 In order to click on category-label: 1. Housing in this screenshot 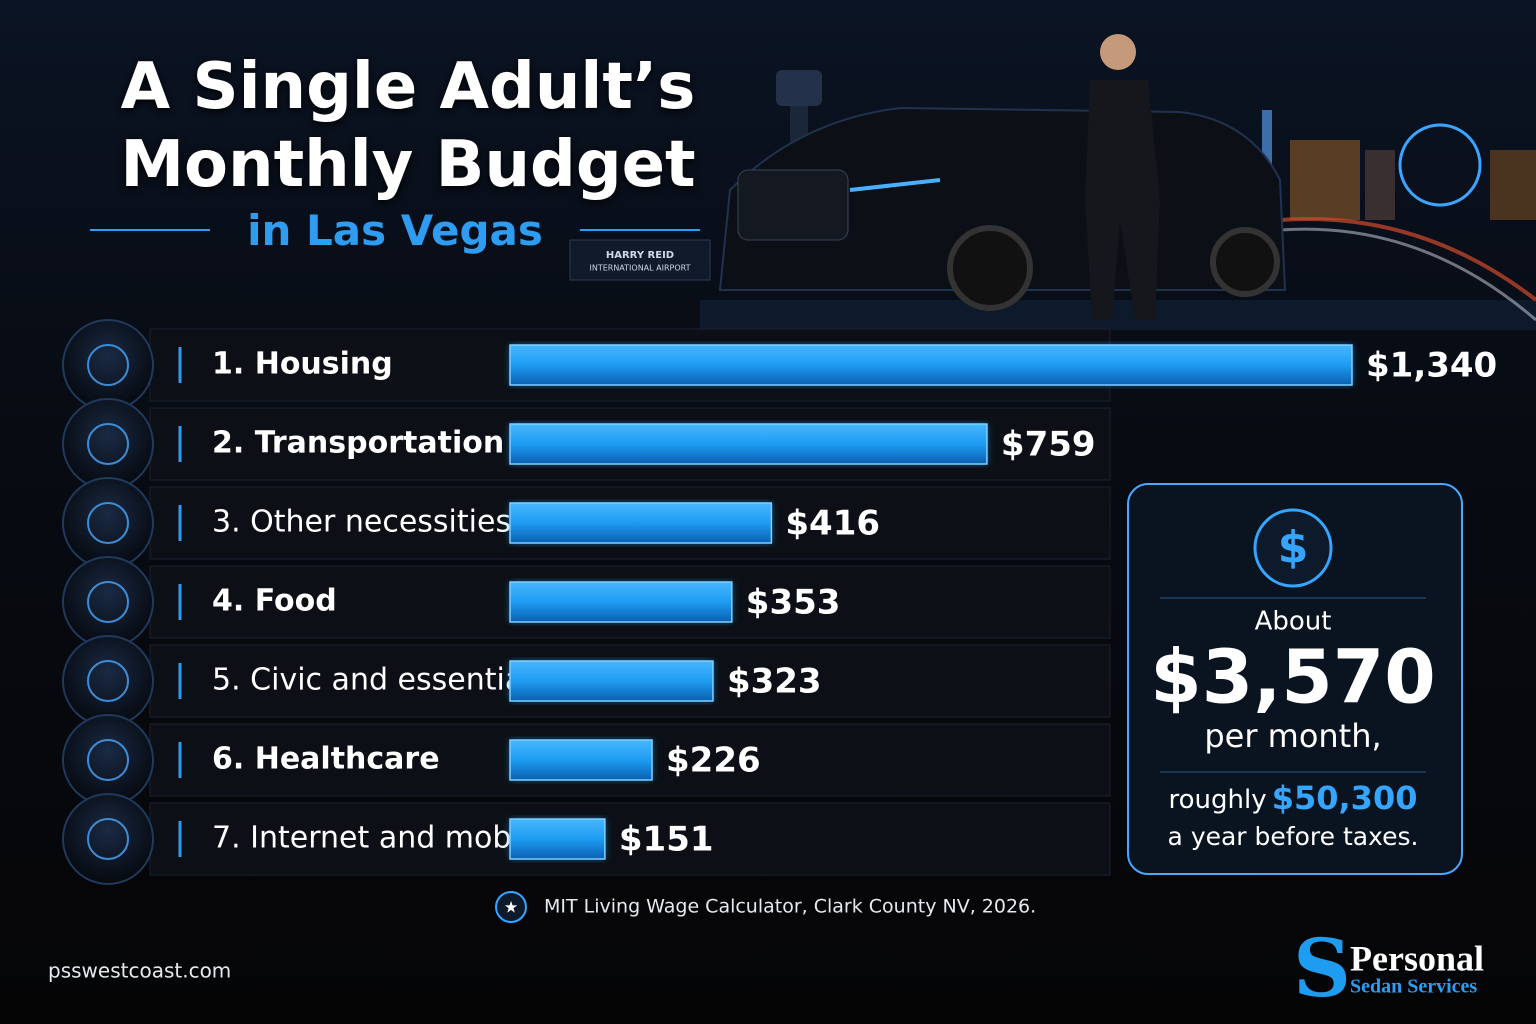, I will do `click(302, 364)`.